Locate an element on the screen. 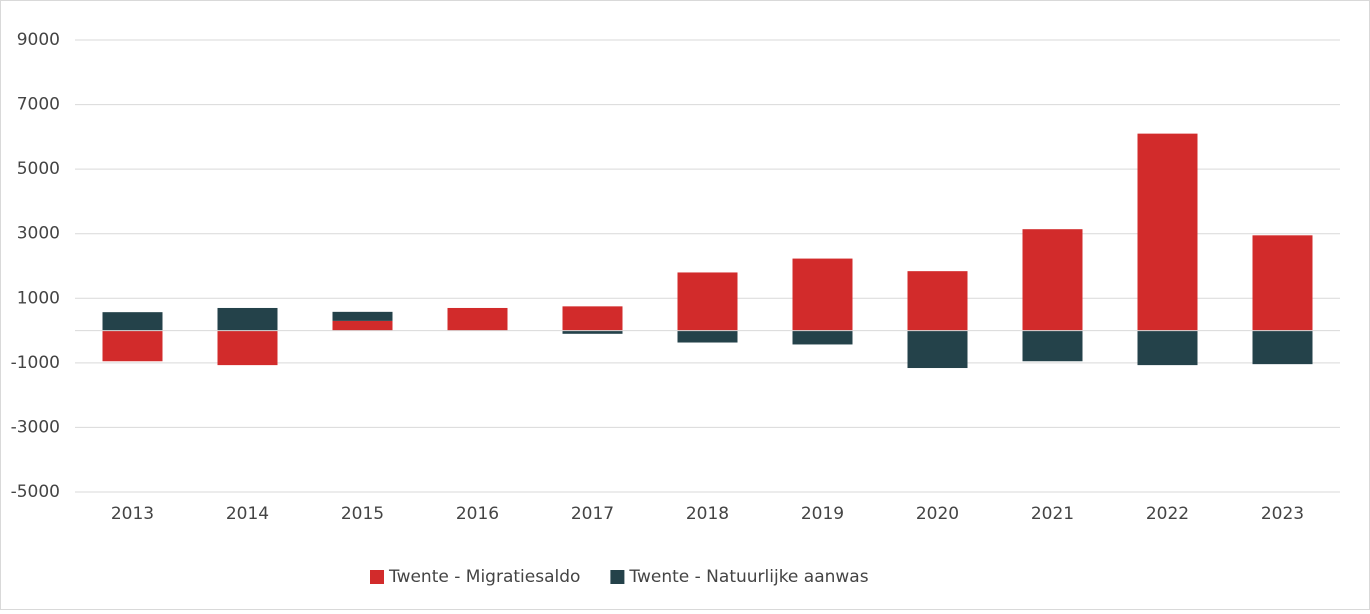 This screenshot has height=614, width=1370. y-tick-label: 7000 is located at coordinates (38, 105).